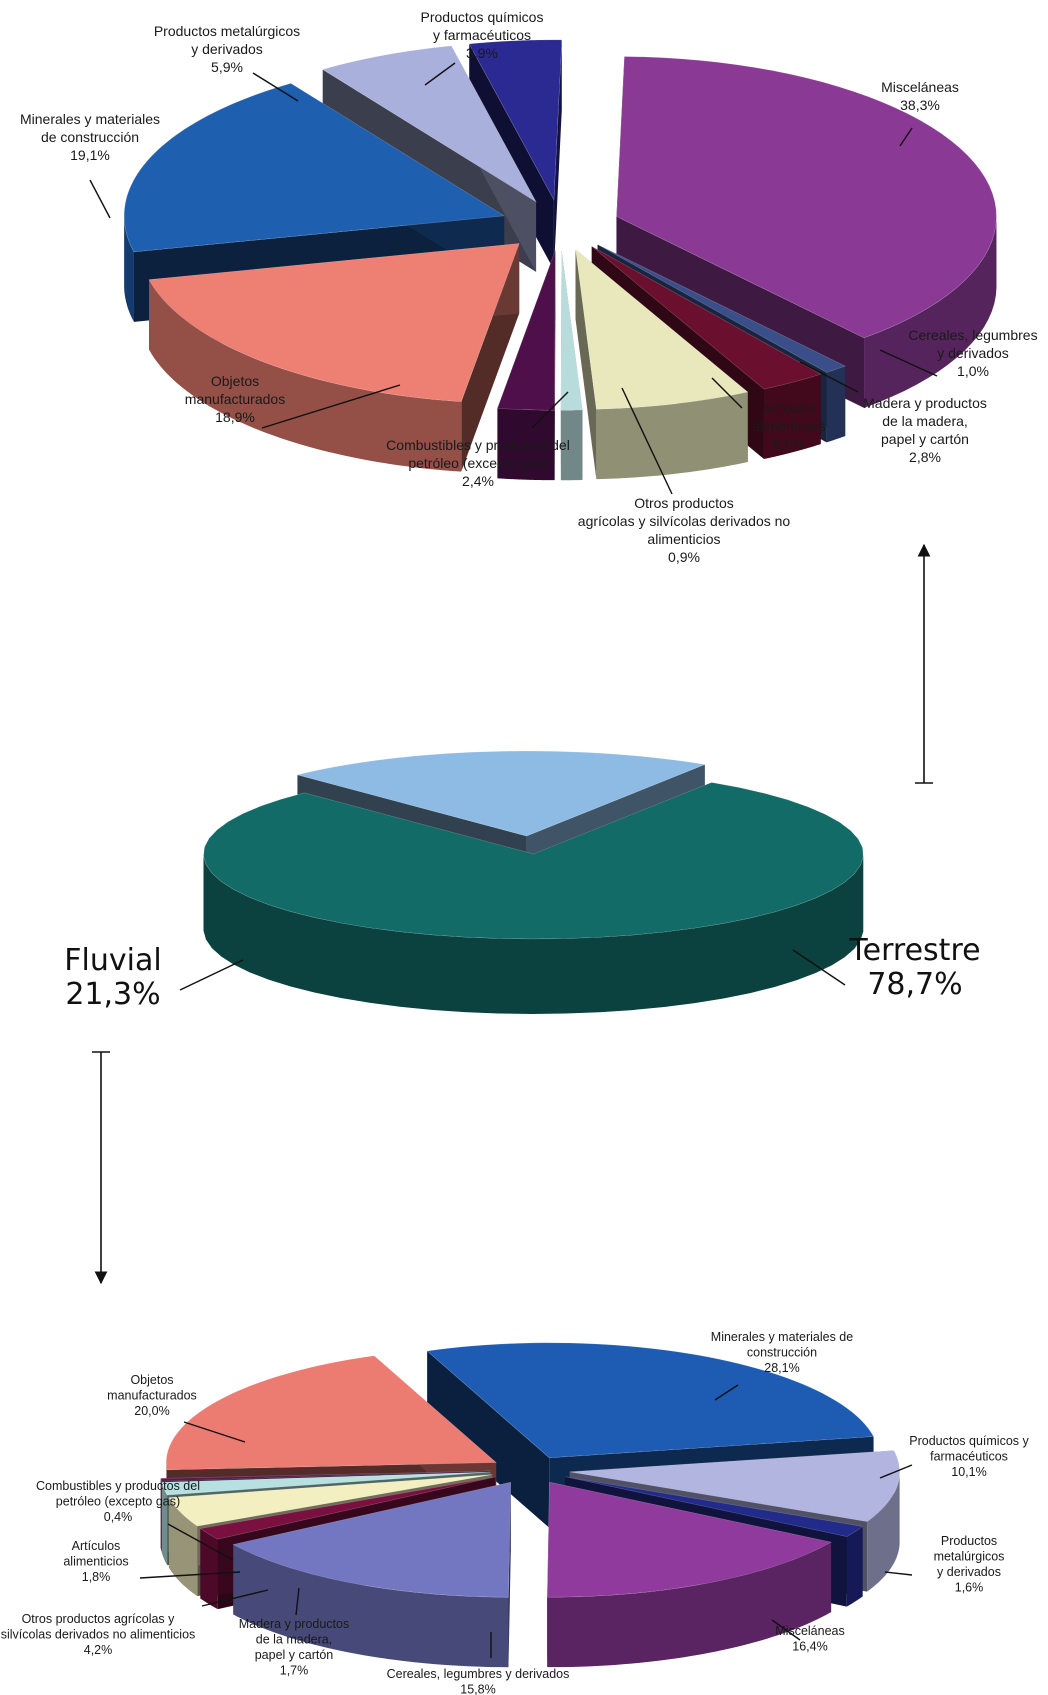 The image size is (1048, 1695). Describe the element at coordinates (478, 1674) in the screenshot. I see `slice-label: Cereales, legumbres y derivados` at that location.